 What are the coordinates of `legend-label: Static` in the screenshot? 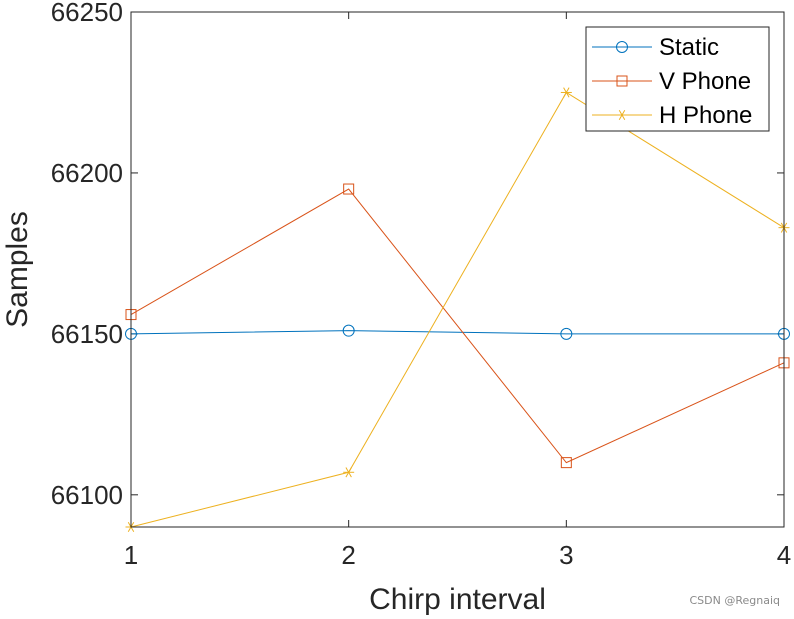 It's located at (689, 47).